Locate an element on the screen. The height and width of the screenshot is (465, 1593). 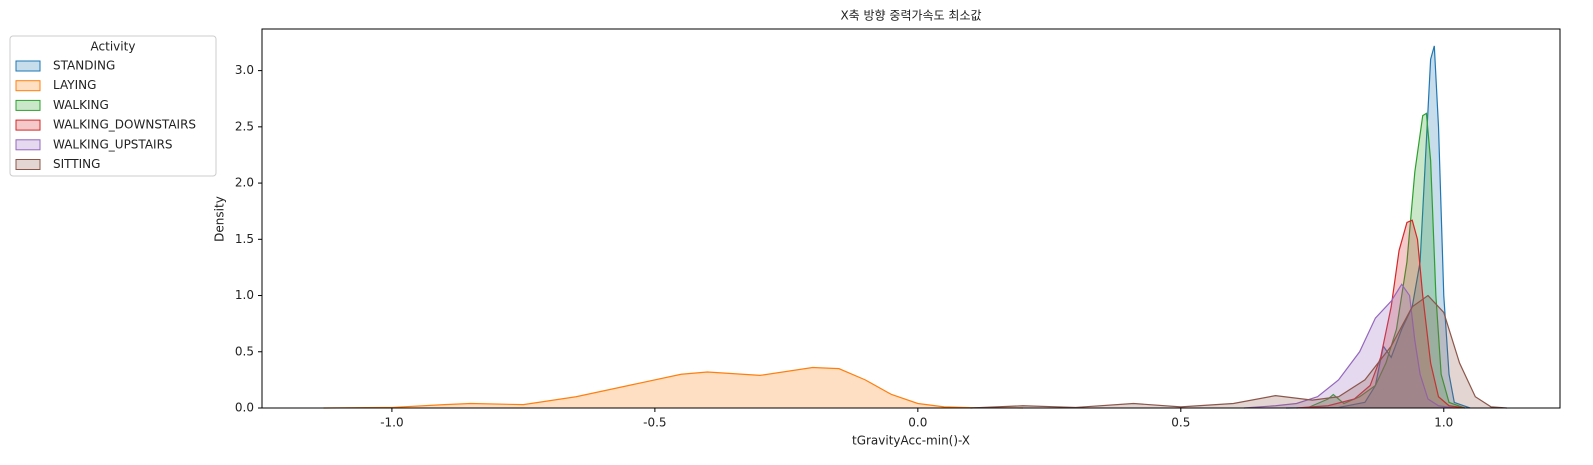
x-tick-label: 0.0 is located at coordinates (917, 423).